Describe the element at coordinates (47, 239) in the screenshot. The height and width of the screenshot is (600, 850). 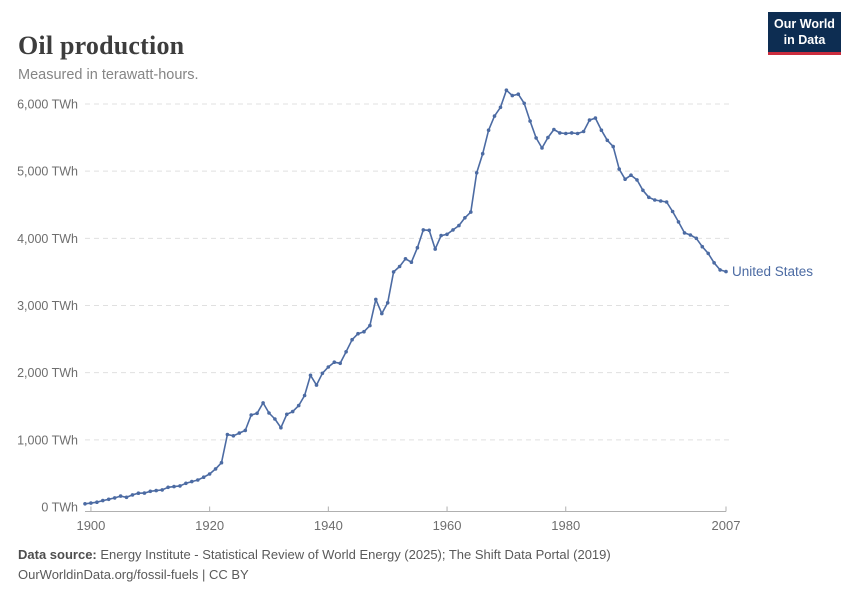
I see `y-tick-label: 4,000 TWh` at that location.